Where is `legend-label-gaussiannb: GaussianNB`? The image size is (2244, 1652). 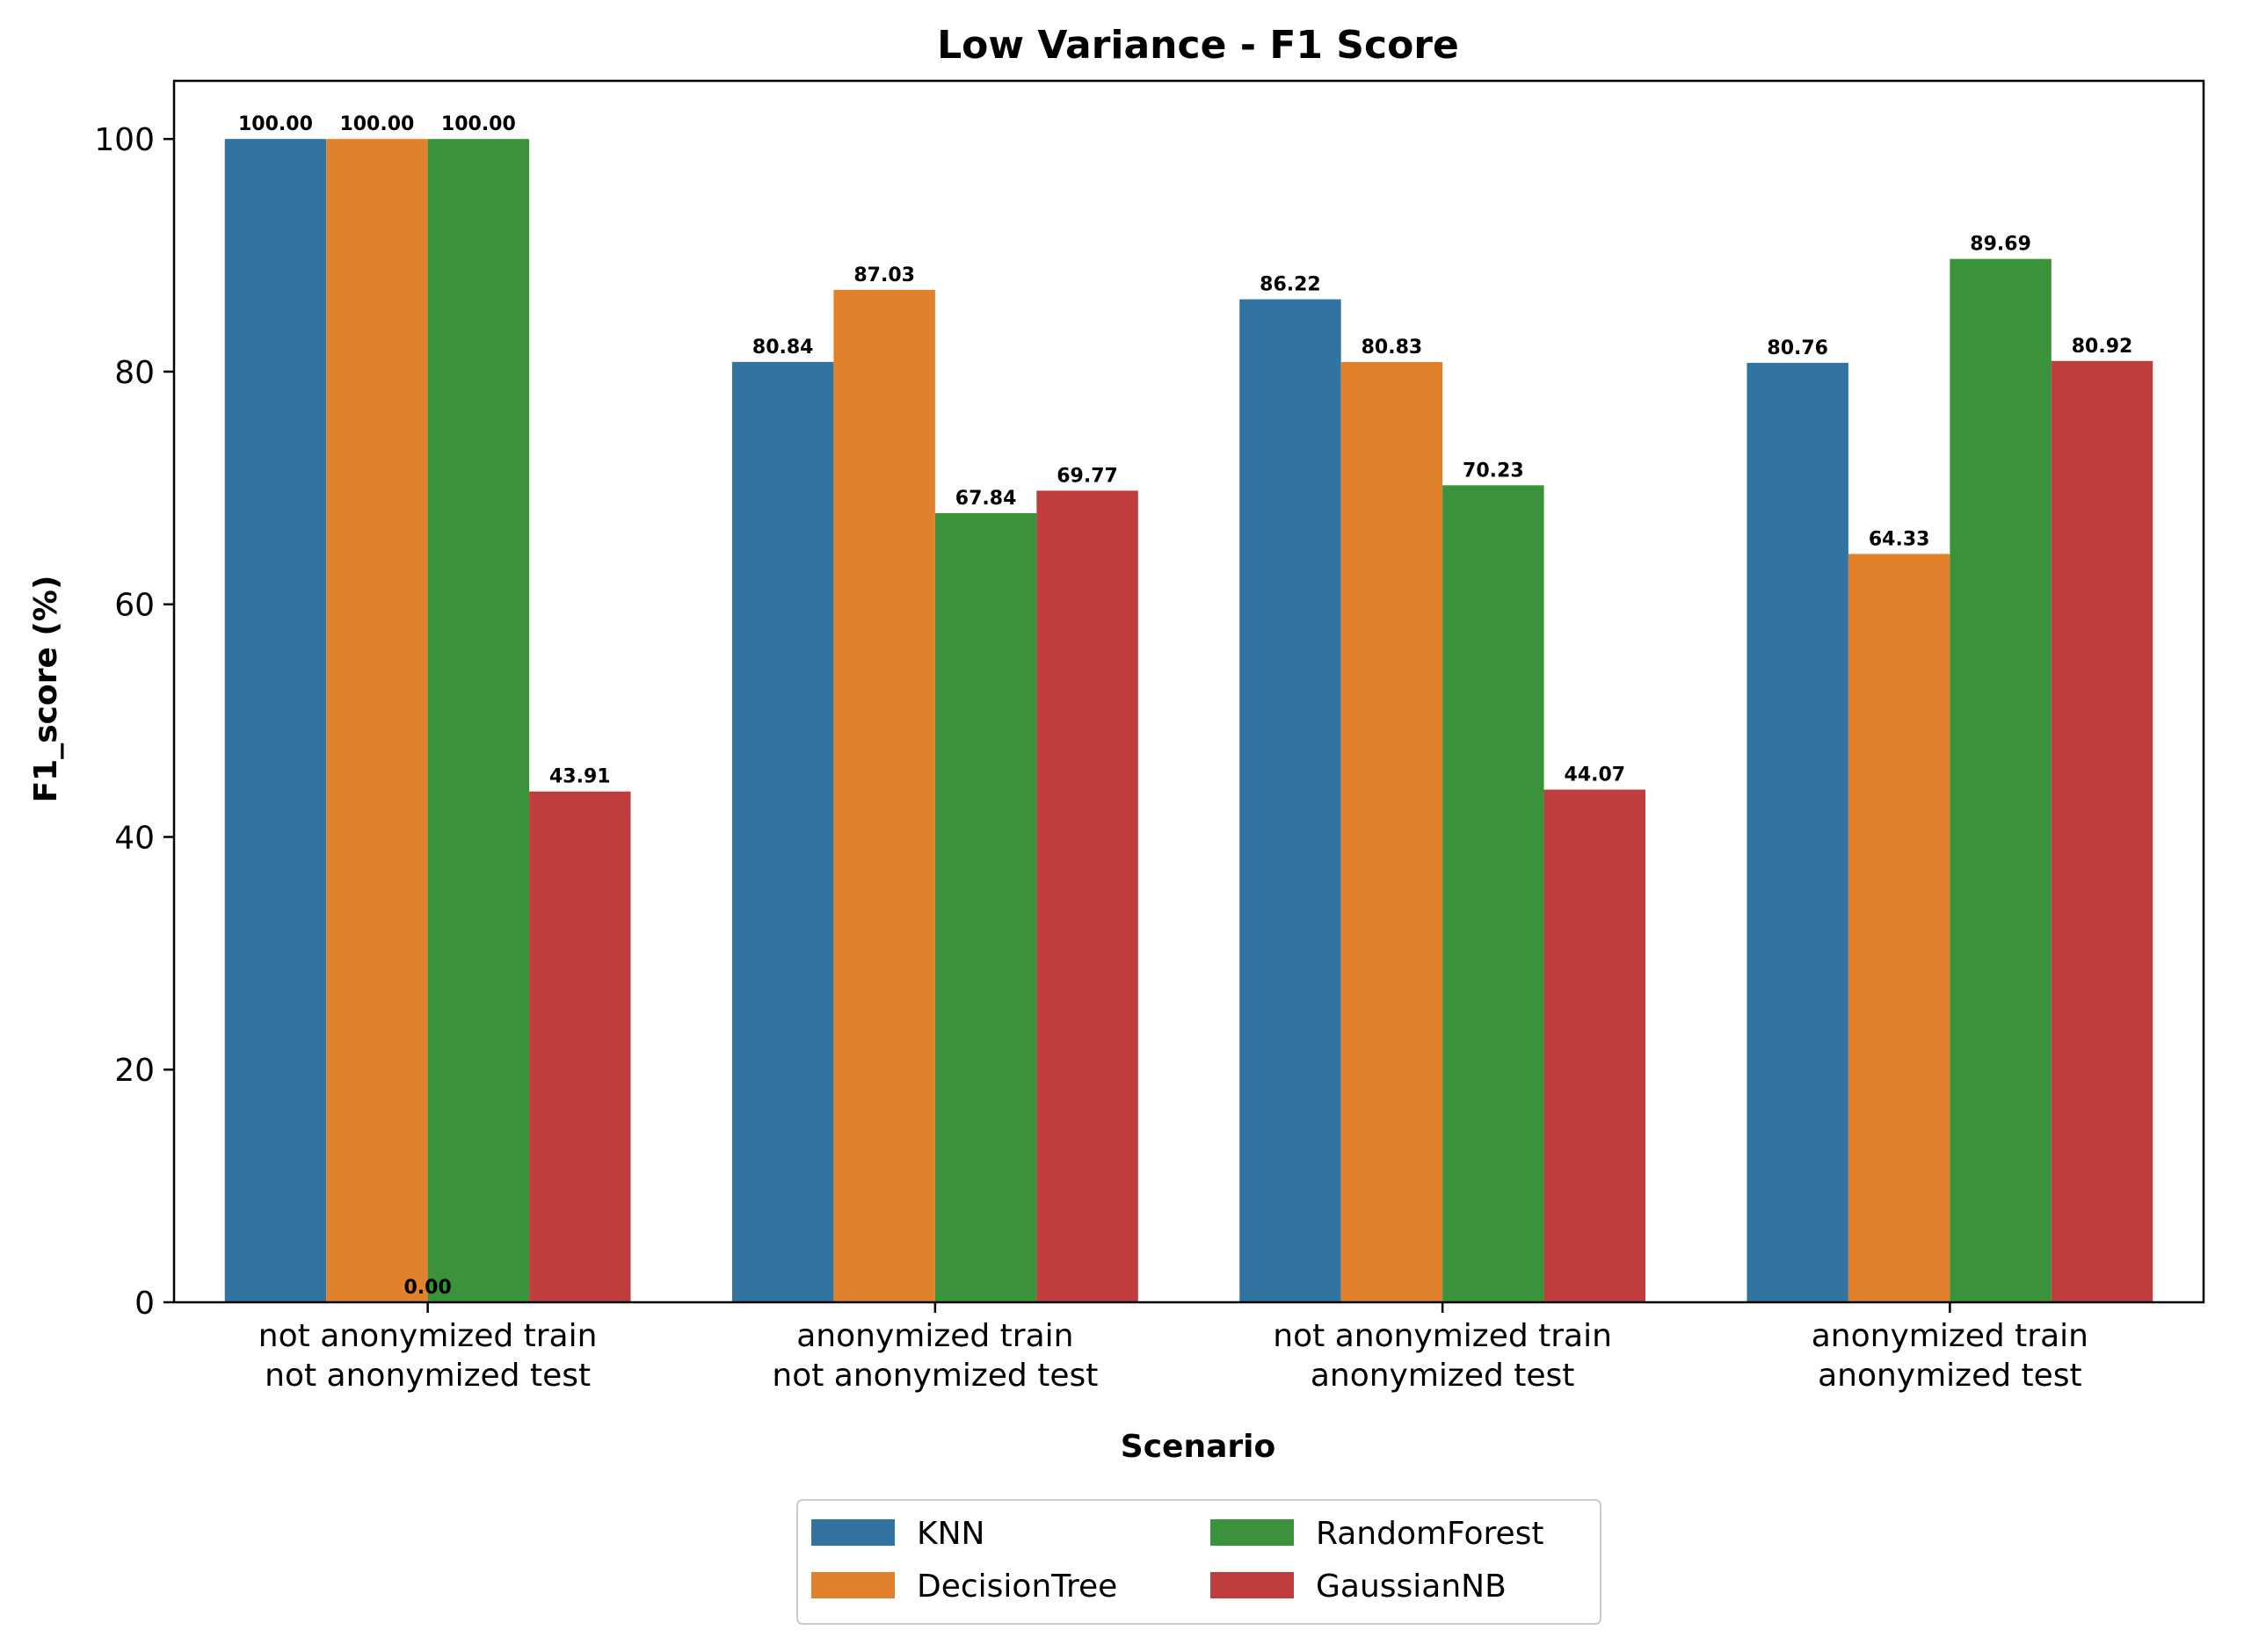 legend-label-gaussiannb: GaussianNB is located at coordinates (1411, 1587).